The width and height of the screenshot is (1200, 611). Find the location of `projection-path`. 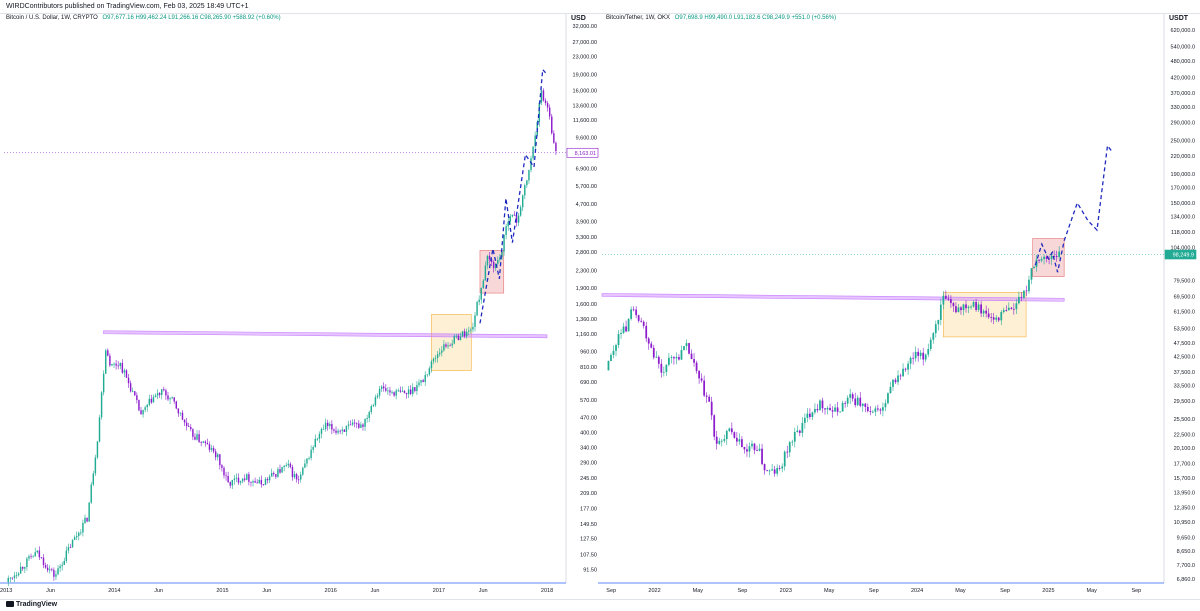

projection-path is located at coordinates (513, 196).